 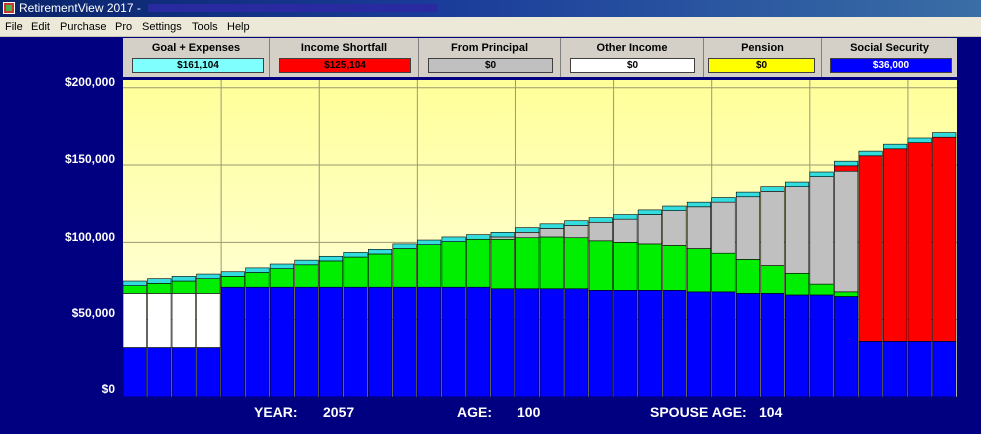 I want to click on legend-social-security: Social Security $36,000, so click(x=889, y=57).